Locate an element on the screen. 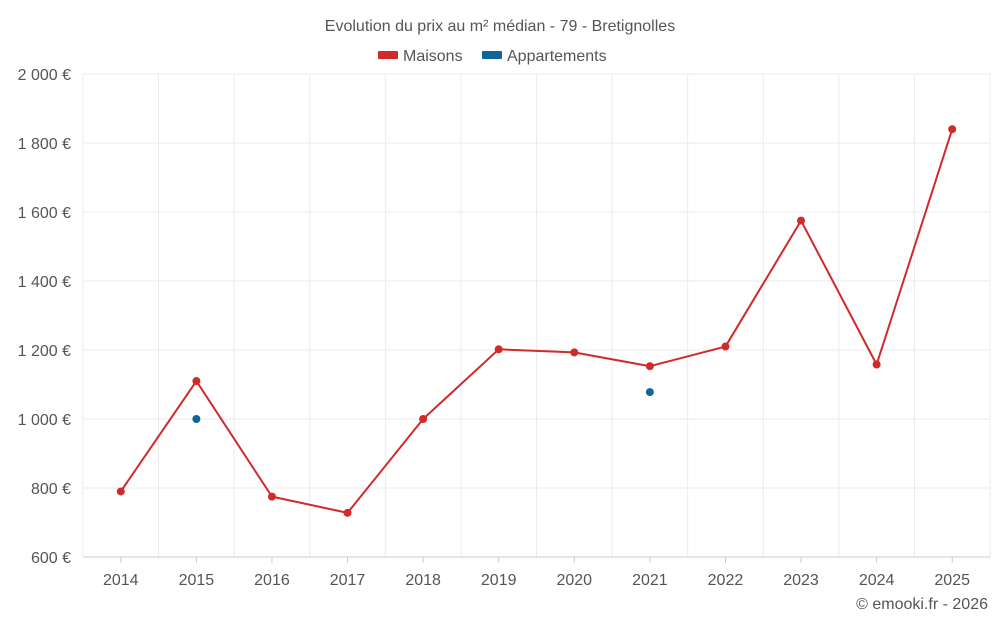  x-tick-label: 2024 is located at coordinates (877, 580).